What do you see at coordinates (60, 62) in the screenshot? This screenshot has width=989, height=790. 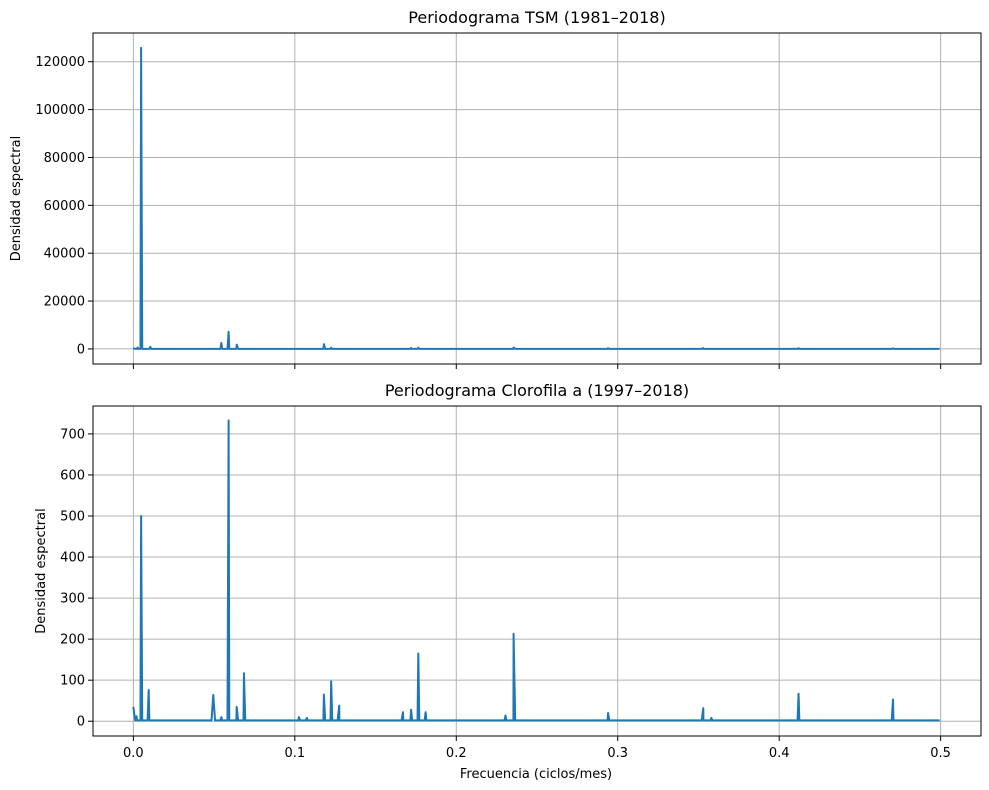 I see `y-tick-label: 120000` at bounding box center [60, 62].